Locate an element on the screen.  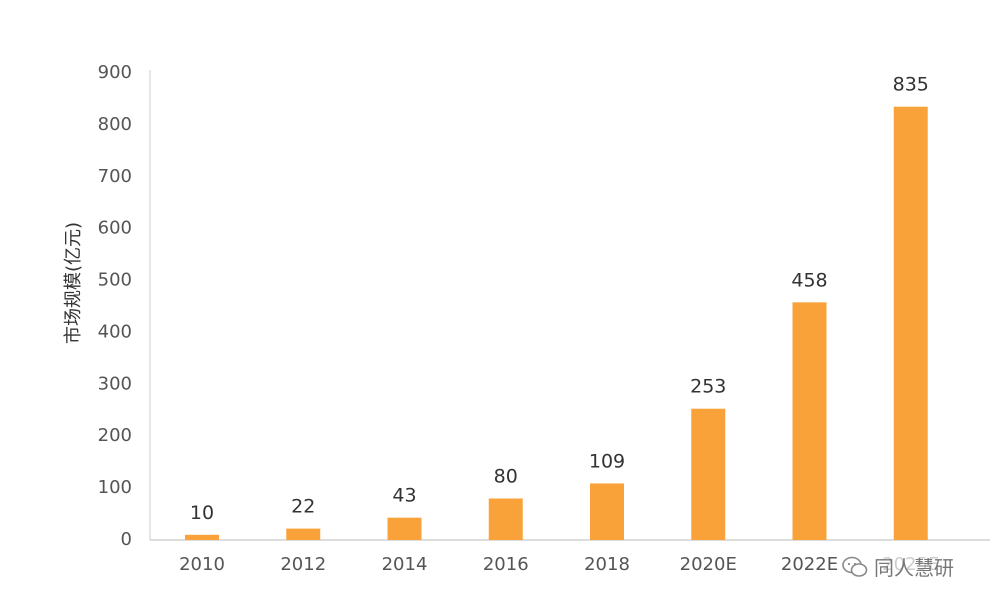
y-tick-label: 0 is located at coordinates (126, 539).